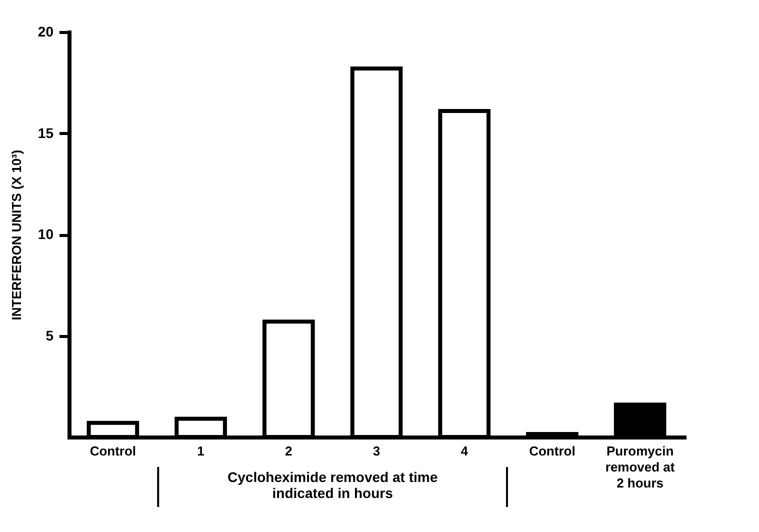 The image size is (759, 532). I want to click on y-tick-label: 5, so click(50, 335).